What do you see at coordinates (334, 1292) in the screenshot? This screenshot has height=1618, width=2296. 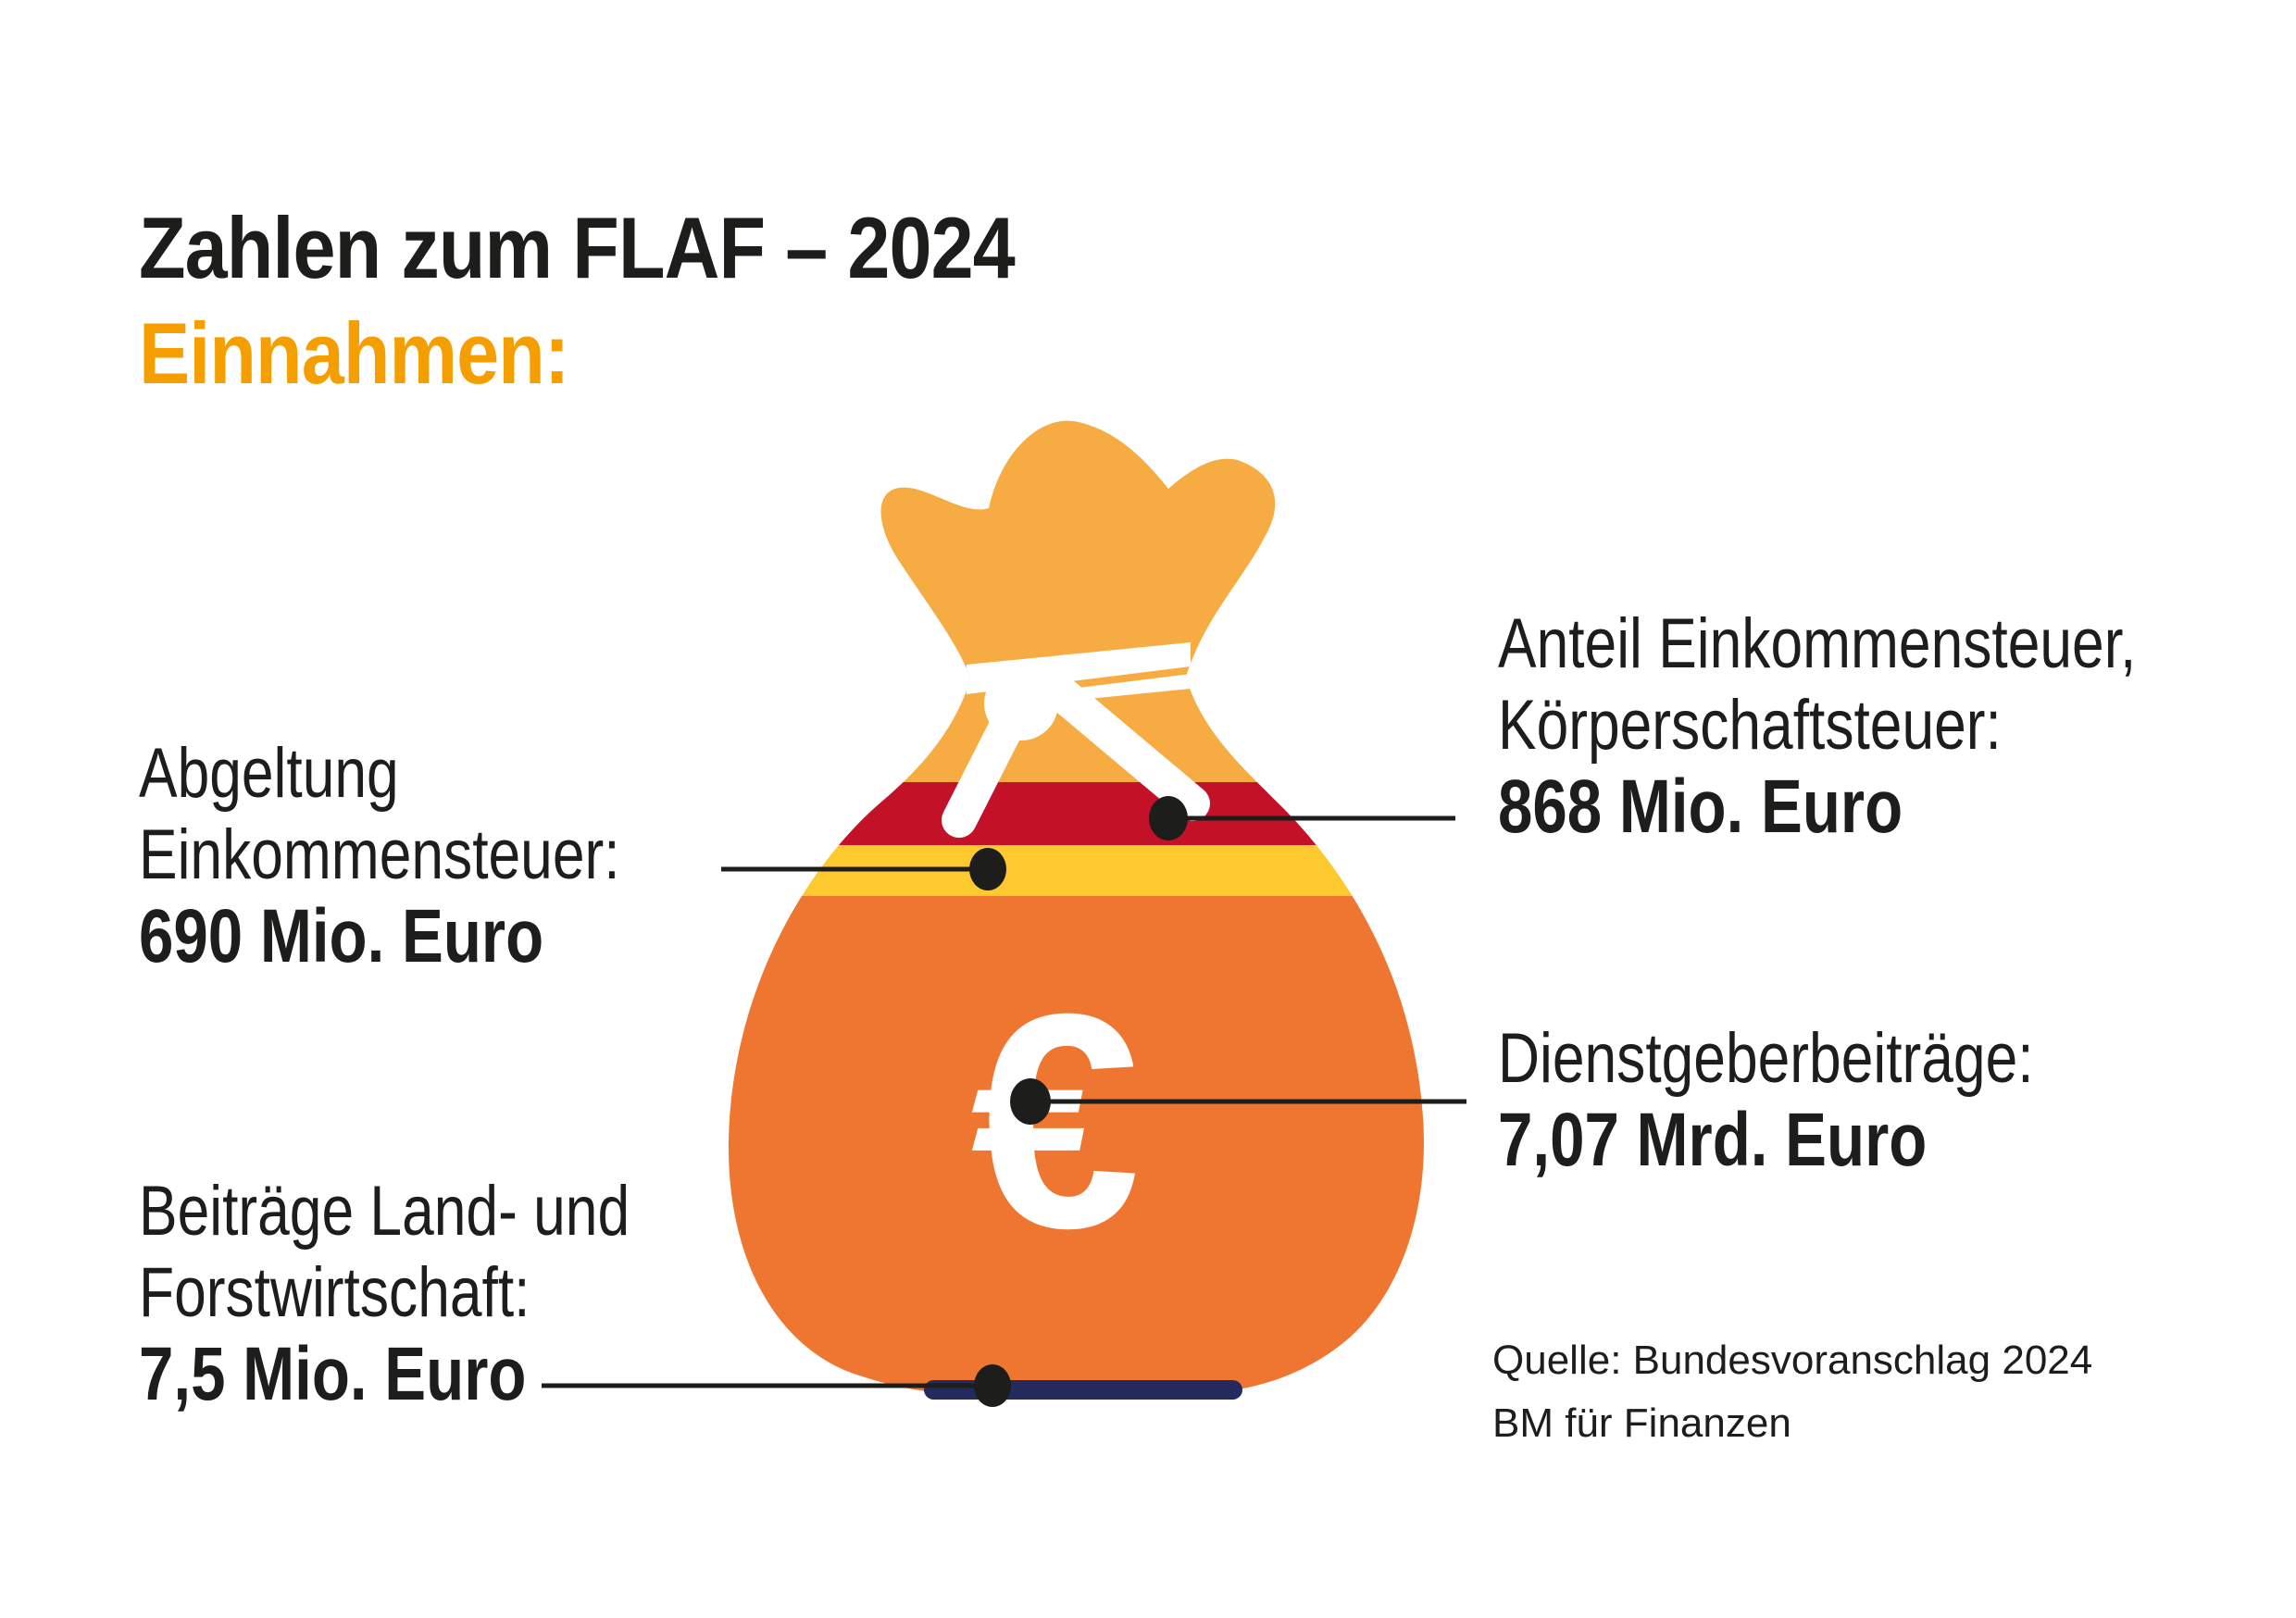 I see `callout-label-line: Forstwirtschaft:` at bounding box center [334, 1292].